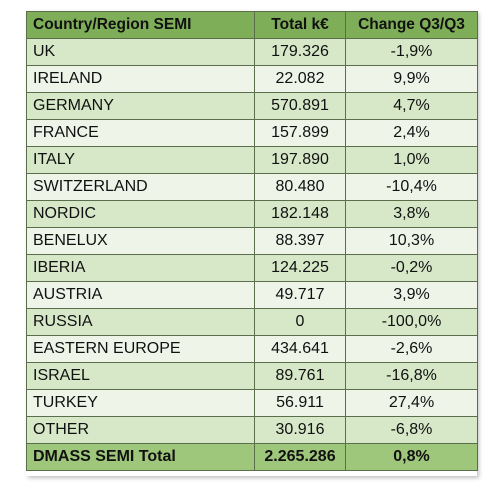 This screenshot has height=492, width=500. Describe the element at coordinates (300, 457) in the screenshot. I see `total-value-cell: 2.265.286` at that location.